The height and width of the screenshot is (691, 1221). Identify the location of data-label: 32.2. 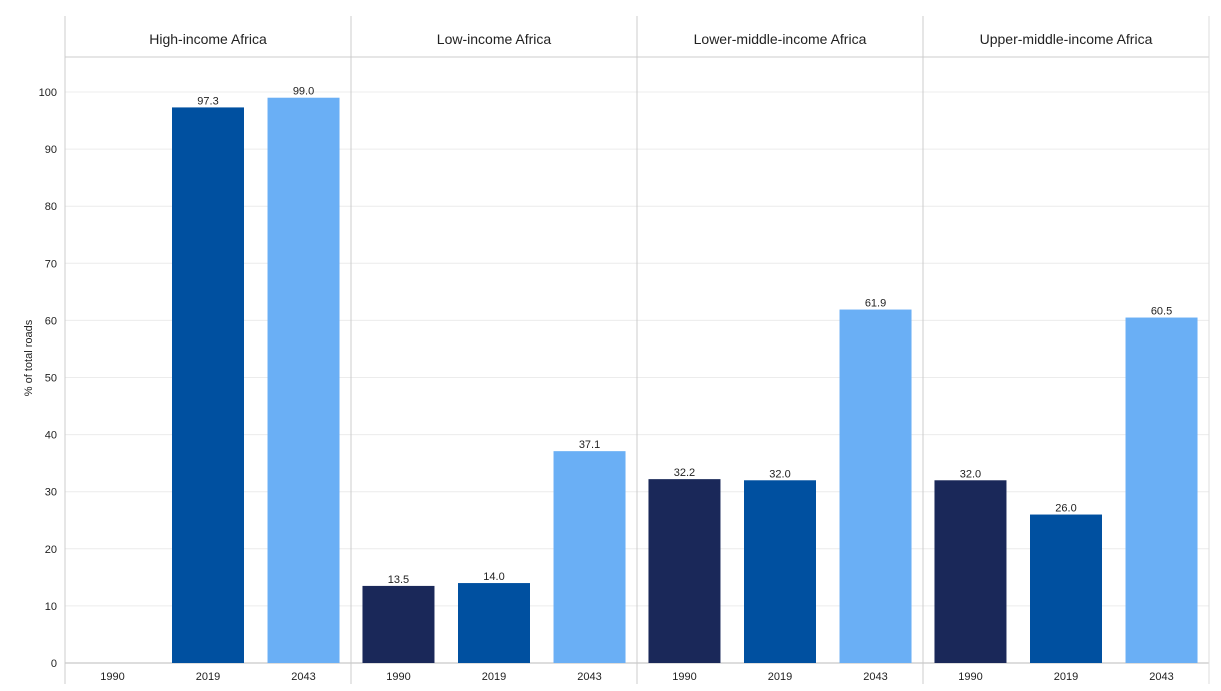
(684, 473).